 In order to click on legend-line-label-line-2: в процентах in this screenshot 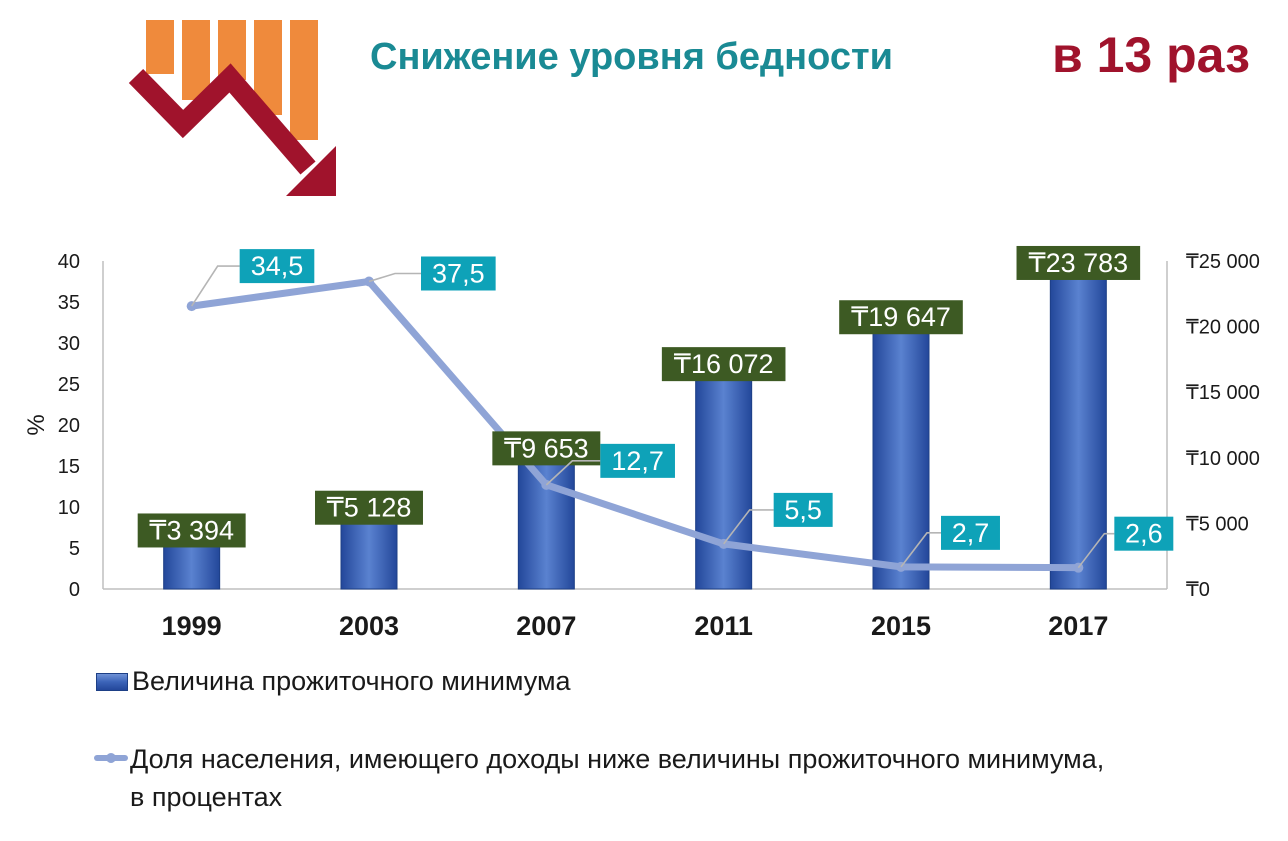, I will do `click(206, 797)`.